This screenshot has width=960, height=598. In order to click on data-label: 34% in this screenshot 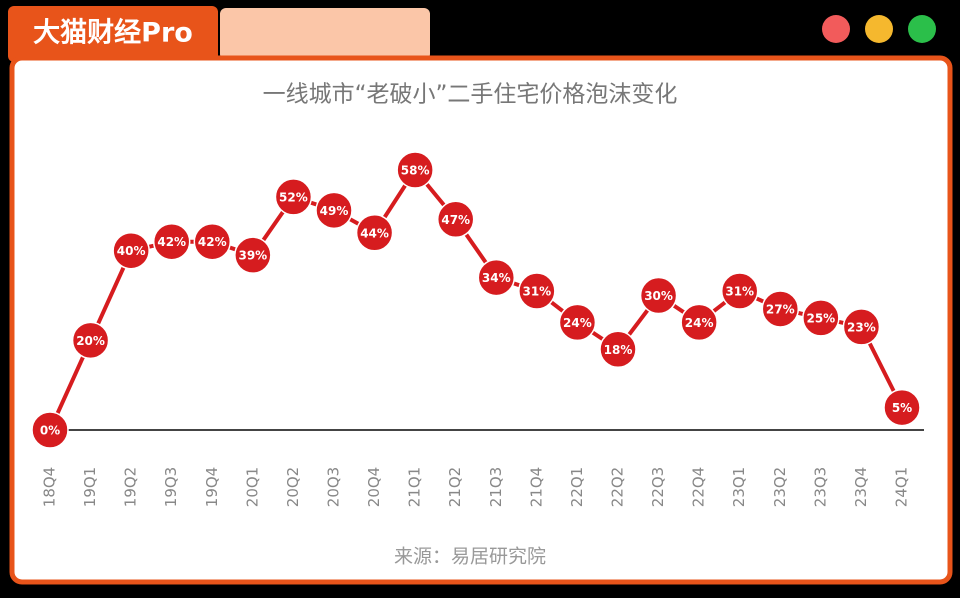, I will do `click(496, 278)`.